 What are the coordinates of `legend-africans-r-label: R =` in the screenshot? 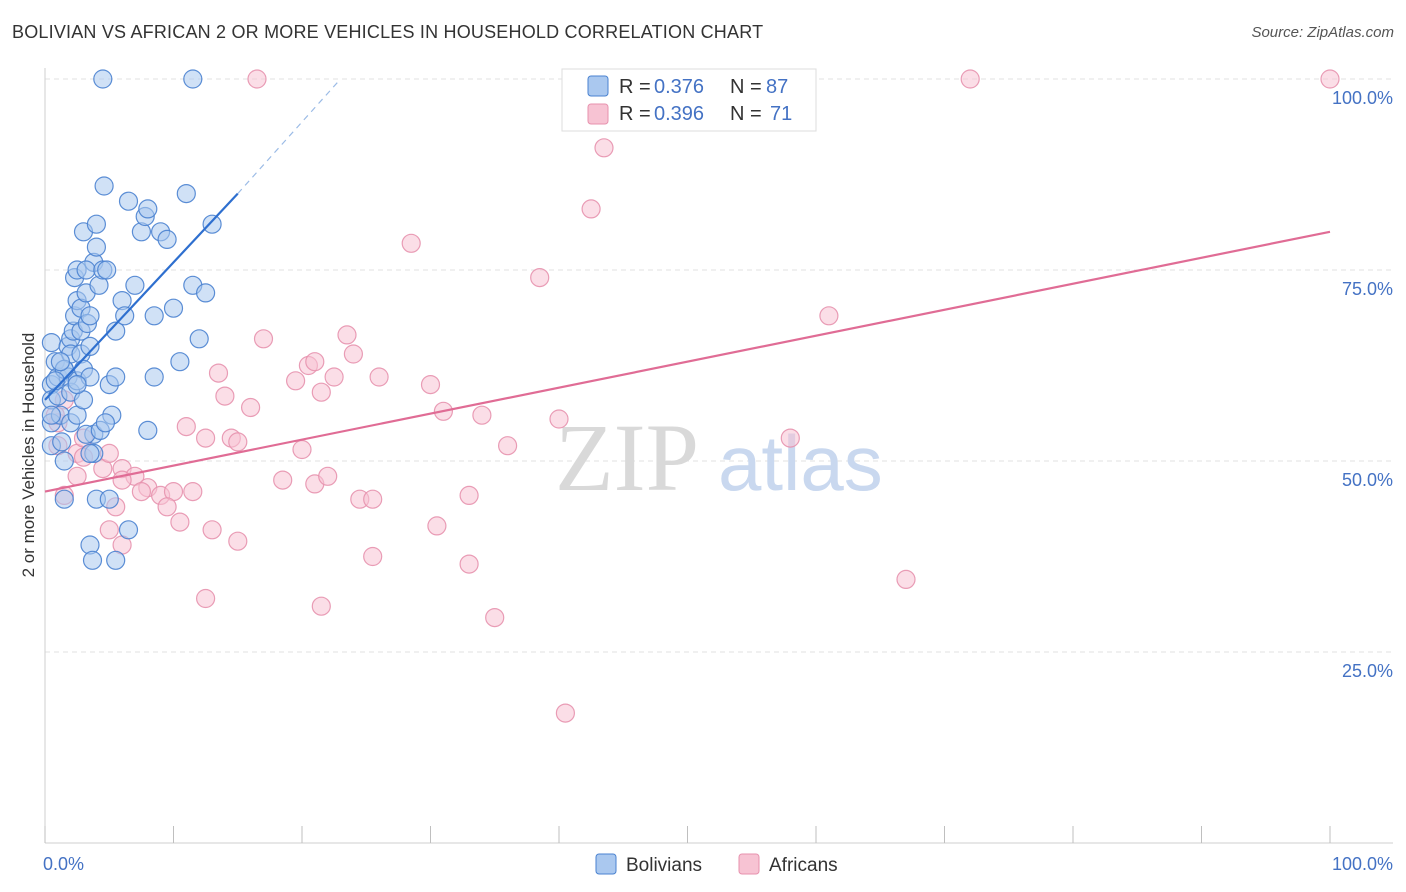 It's located at (635, 114).